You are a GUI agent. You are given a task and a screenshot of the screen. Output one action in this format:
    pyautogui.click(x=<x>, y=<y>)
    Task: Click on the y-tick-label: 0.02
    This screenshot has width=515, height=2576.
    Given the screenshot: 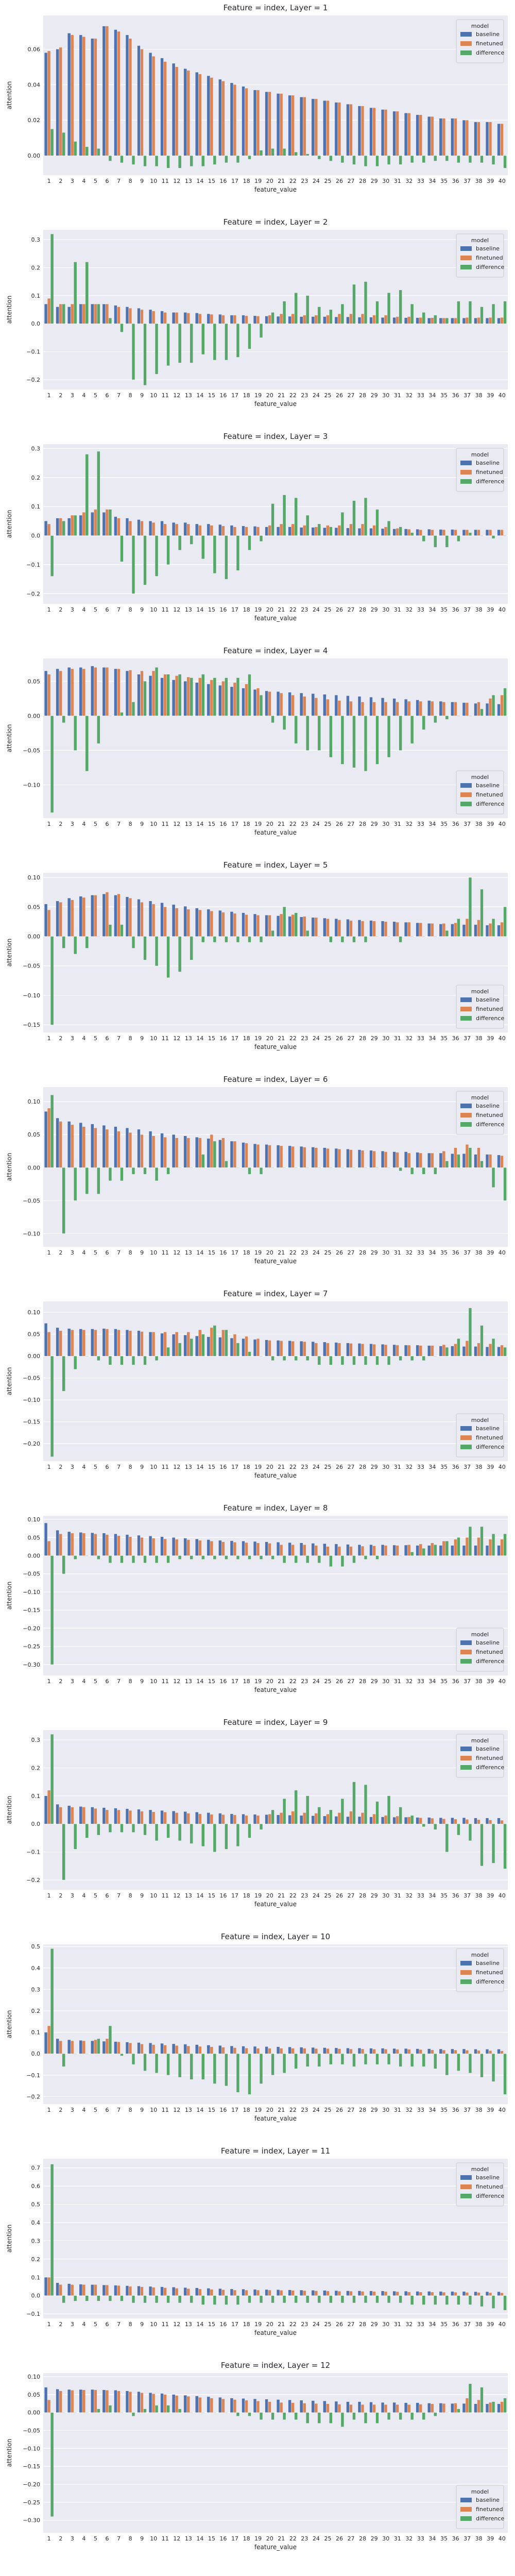 What is the action you would take?
    pyautogui.click(x=34, y=120)
    